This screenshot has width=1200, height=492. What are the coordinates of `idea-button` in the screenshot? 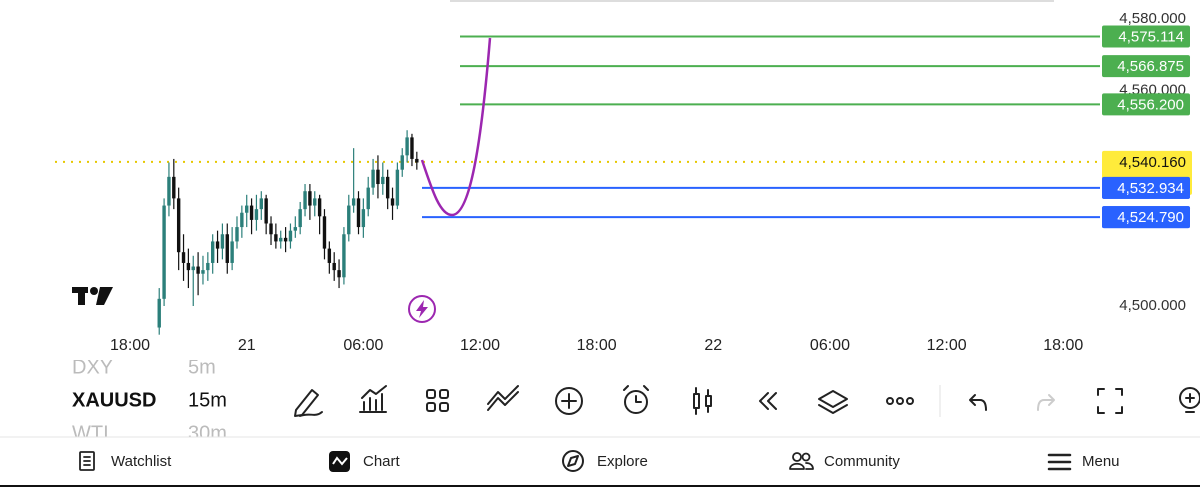 It's located at (1189, 400).